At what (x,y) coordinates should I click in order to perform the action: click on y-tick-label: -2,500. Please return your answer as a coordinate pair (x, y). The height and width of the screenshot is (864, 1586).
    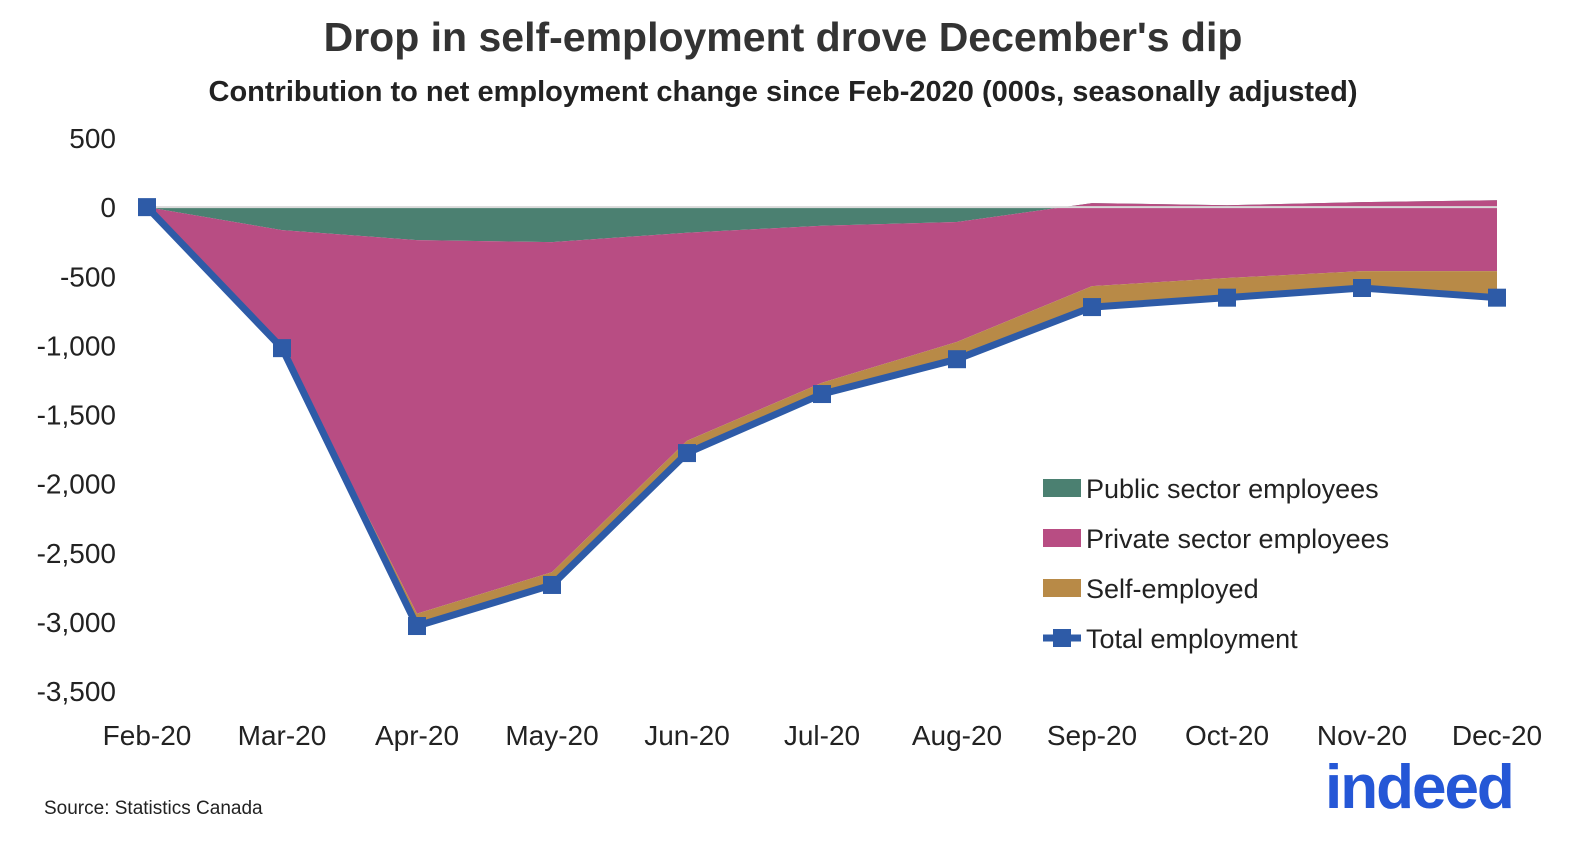
    Looking at the image, I should click on (76, 553).